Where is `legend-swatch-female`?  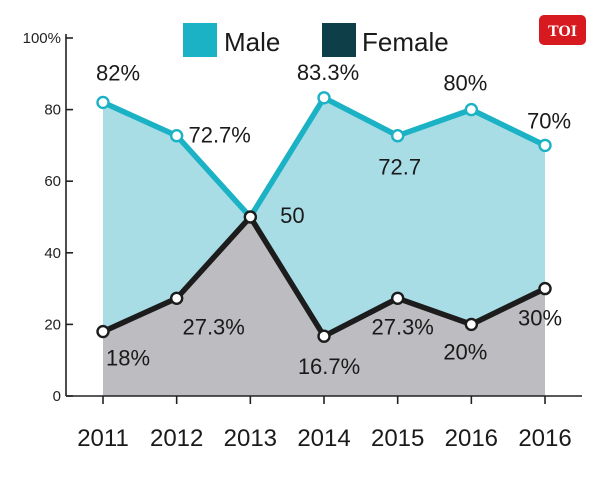
legend-swatch-female is located at coordinates (339, 40).